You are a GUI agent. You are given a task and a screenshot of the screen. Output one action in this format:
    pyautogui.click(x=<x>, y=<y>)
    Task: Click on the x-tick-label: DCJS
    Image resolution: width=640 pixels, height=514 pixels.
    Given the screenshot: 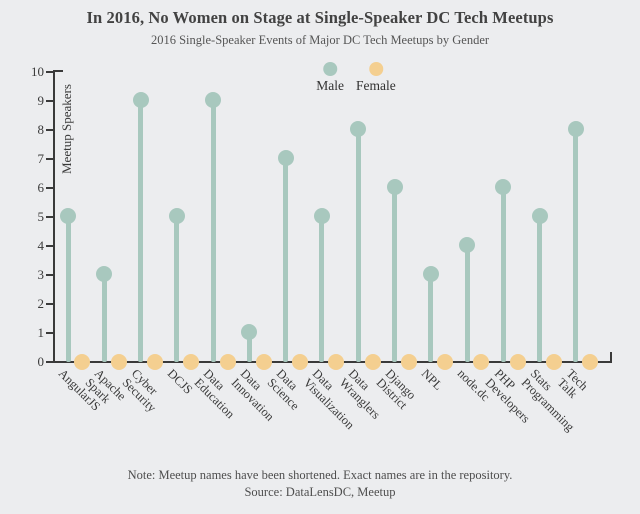 What is the action you would take?
    pyautogui.click(x=180, y=381)
    